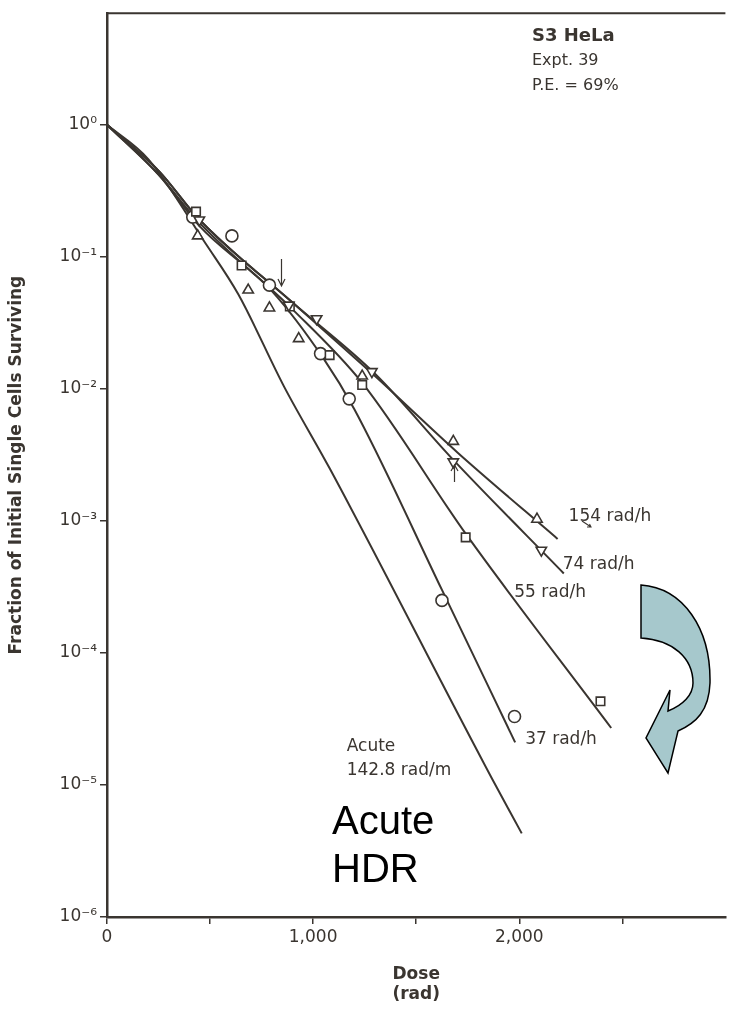  I want to click on x-tick-label: 0, so click(107, 935).